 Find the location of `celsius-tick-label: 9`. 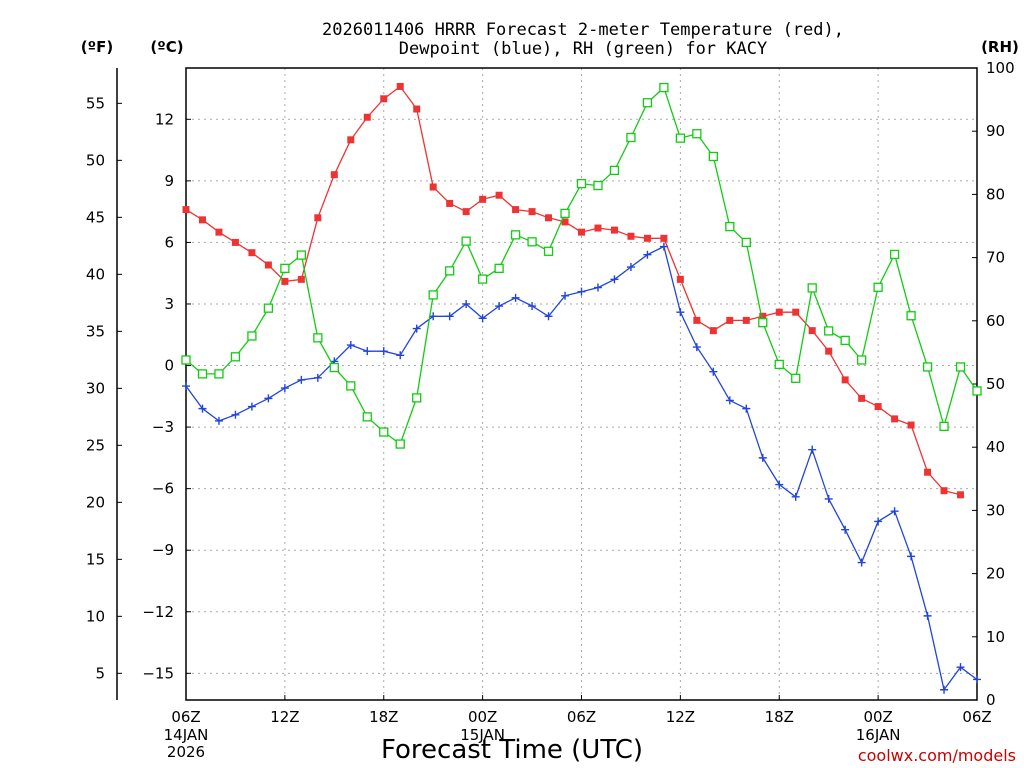

celsius-tick-label: 9 is located at coordinates (169, 181).